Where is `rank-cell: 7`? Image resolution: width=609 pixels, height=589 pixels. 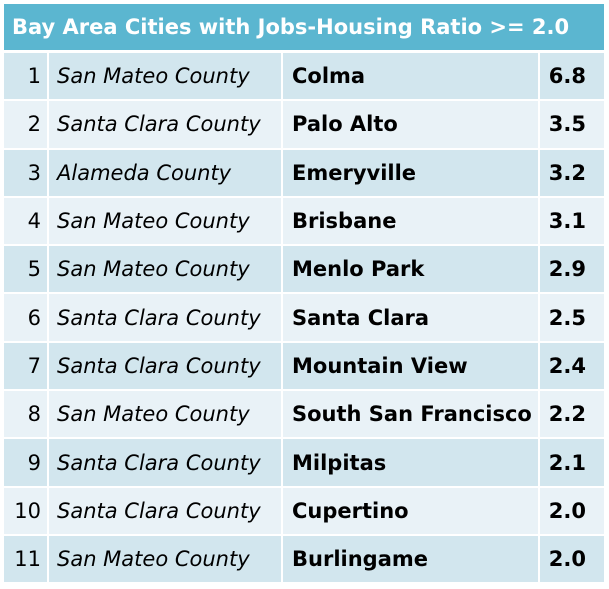
rank-cell: 7 is located at coordinates (26, 366).